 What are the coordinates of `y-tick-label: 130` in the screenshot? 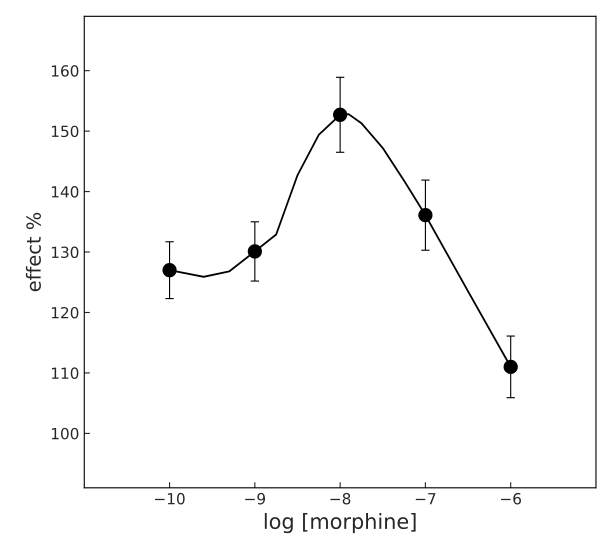 It's located at (65, 252).